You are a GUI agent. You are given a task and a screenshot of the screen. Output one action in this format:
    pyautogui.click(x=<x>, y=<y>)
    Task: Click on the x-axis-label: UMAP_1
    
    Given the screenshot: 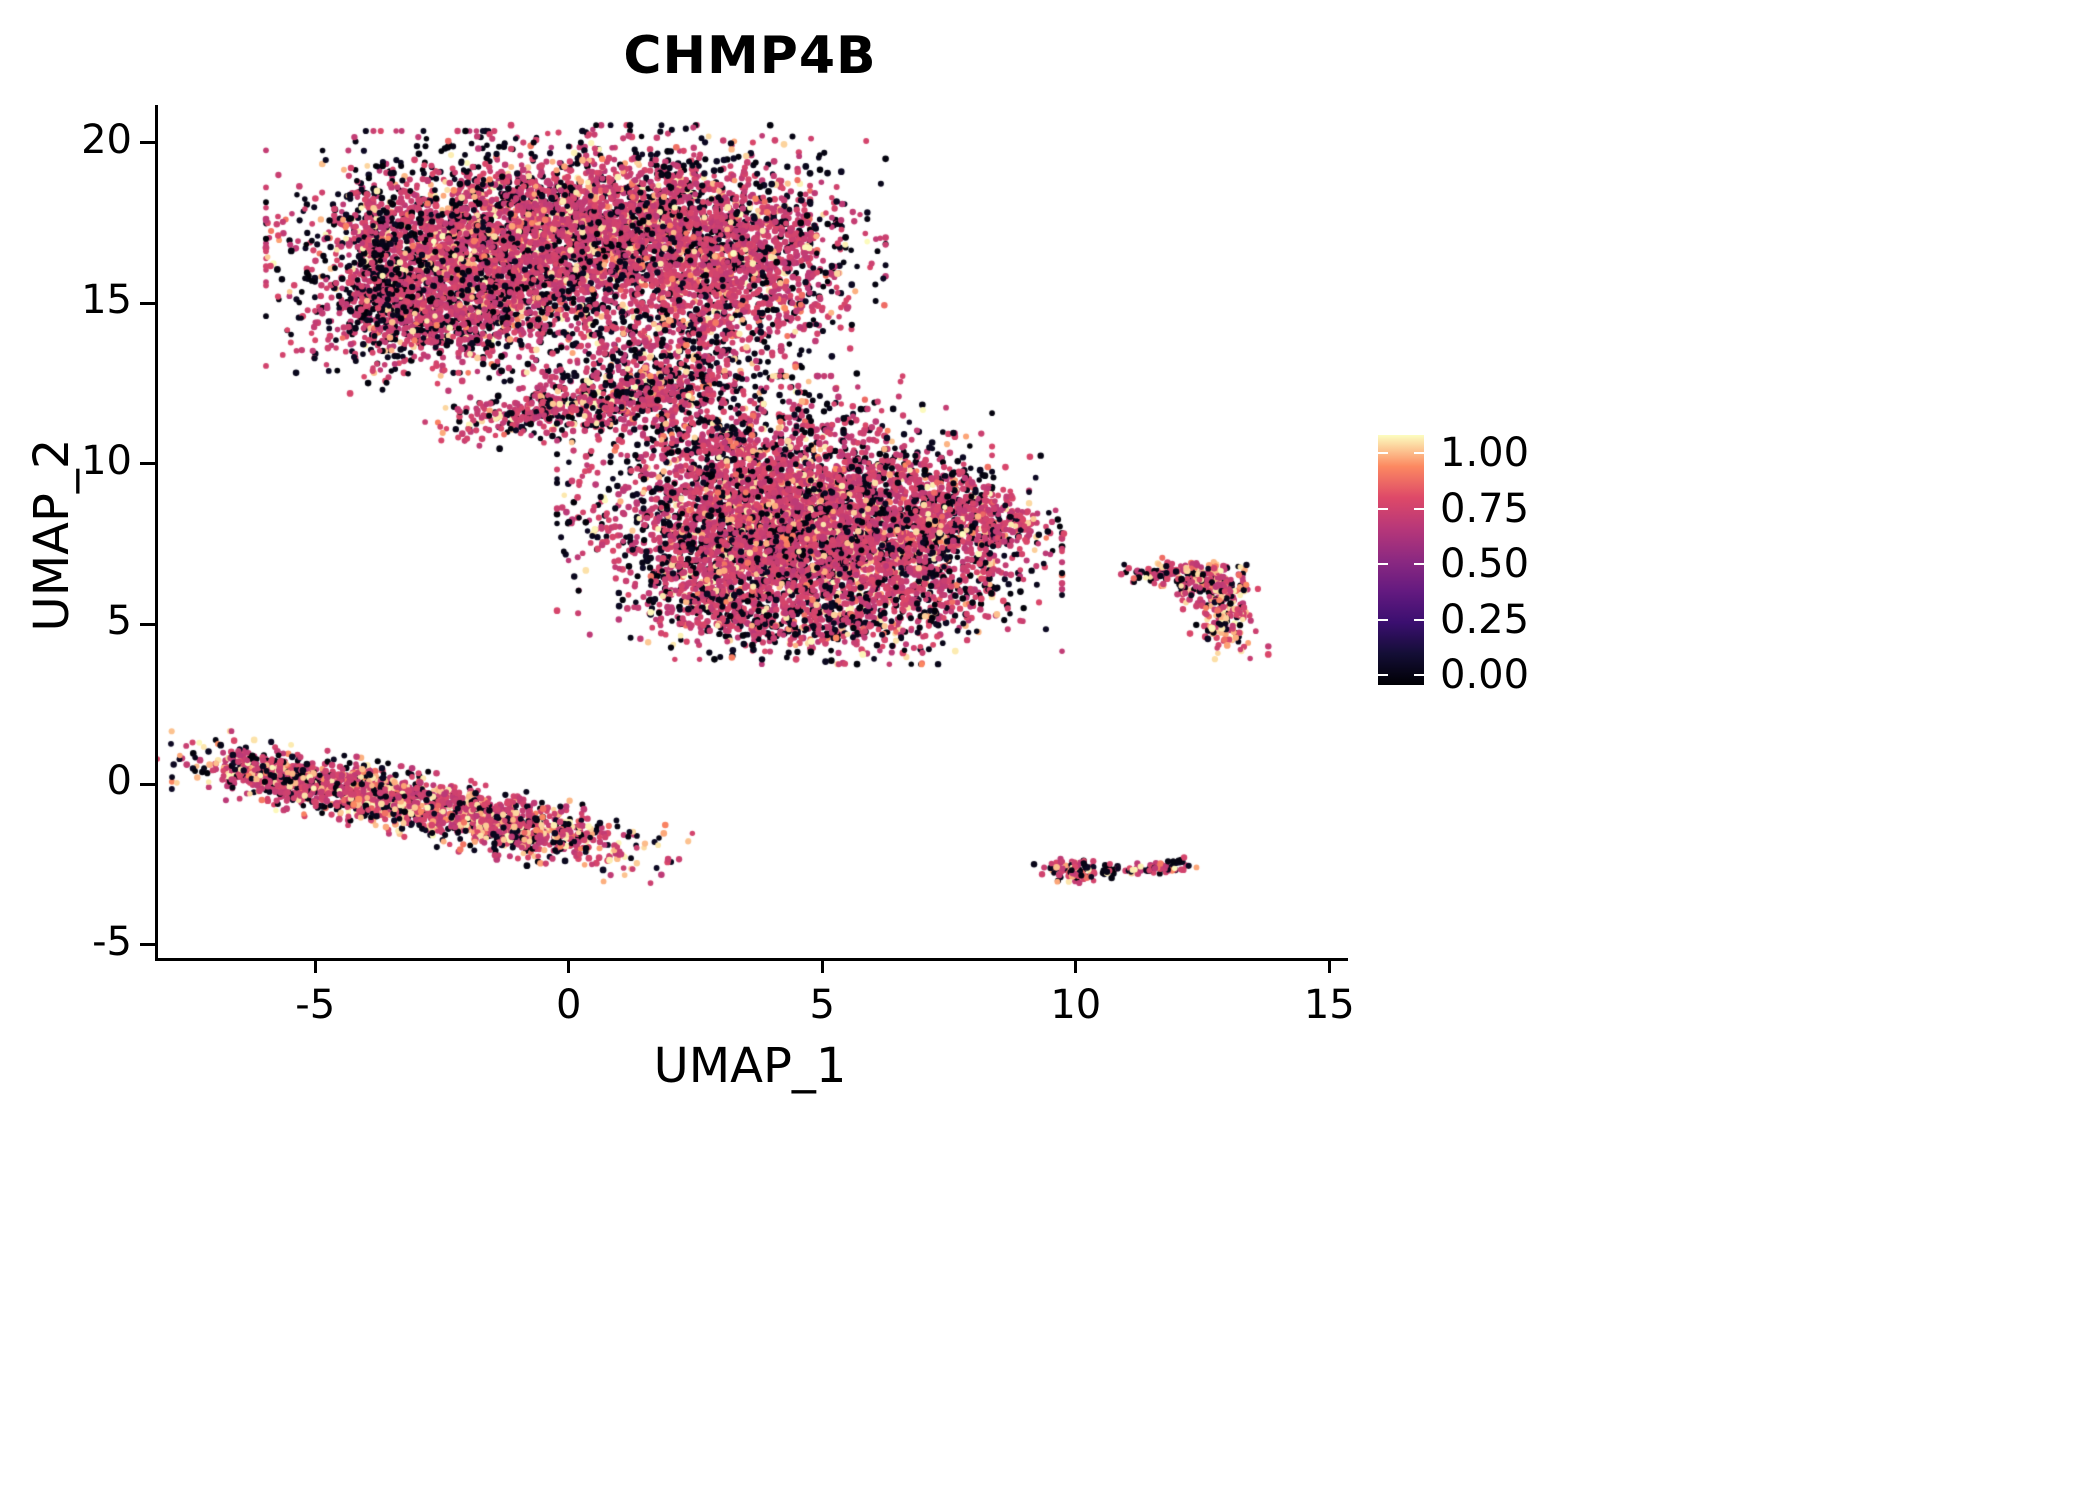 What is the action you would take?
    pyautogui.click(x=750, y=1066)
    